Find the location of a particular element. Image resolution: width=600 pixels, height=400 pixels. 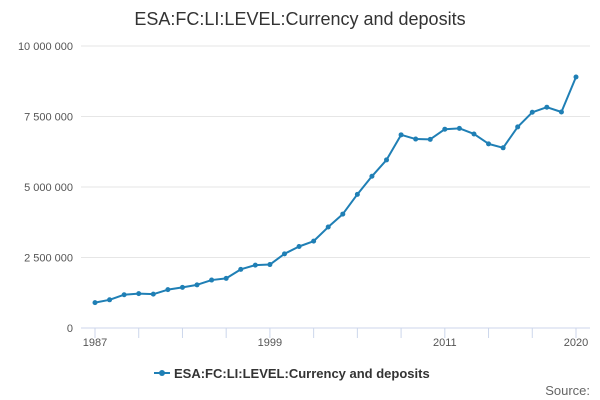

y-tick-label: 2 500 000 is located at coordinates (48, 259).